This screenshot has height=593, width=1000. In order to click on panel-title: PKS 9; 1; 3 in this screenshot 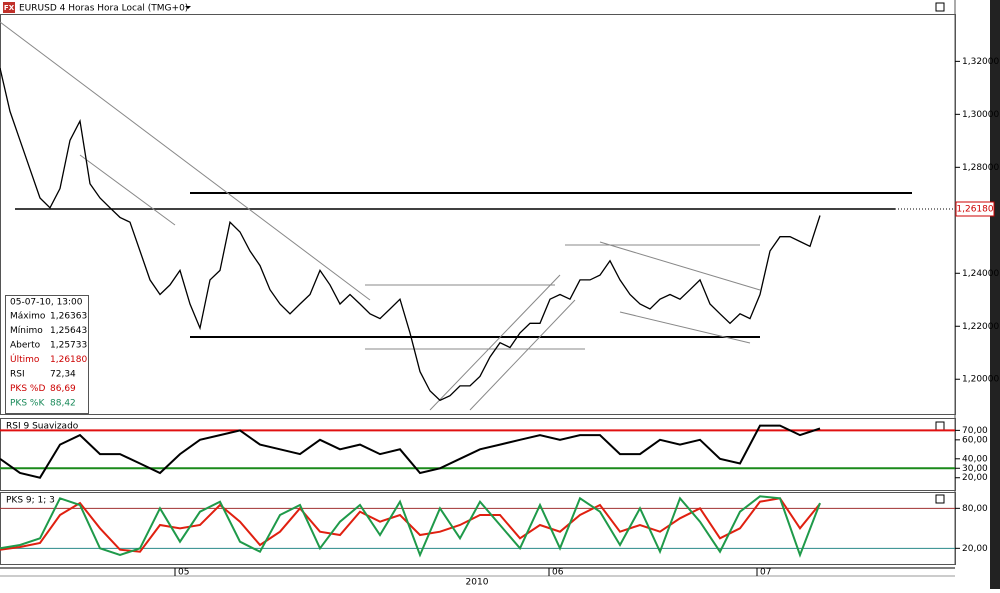, I will do `click(30, 501)`.